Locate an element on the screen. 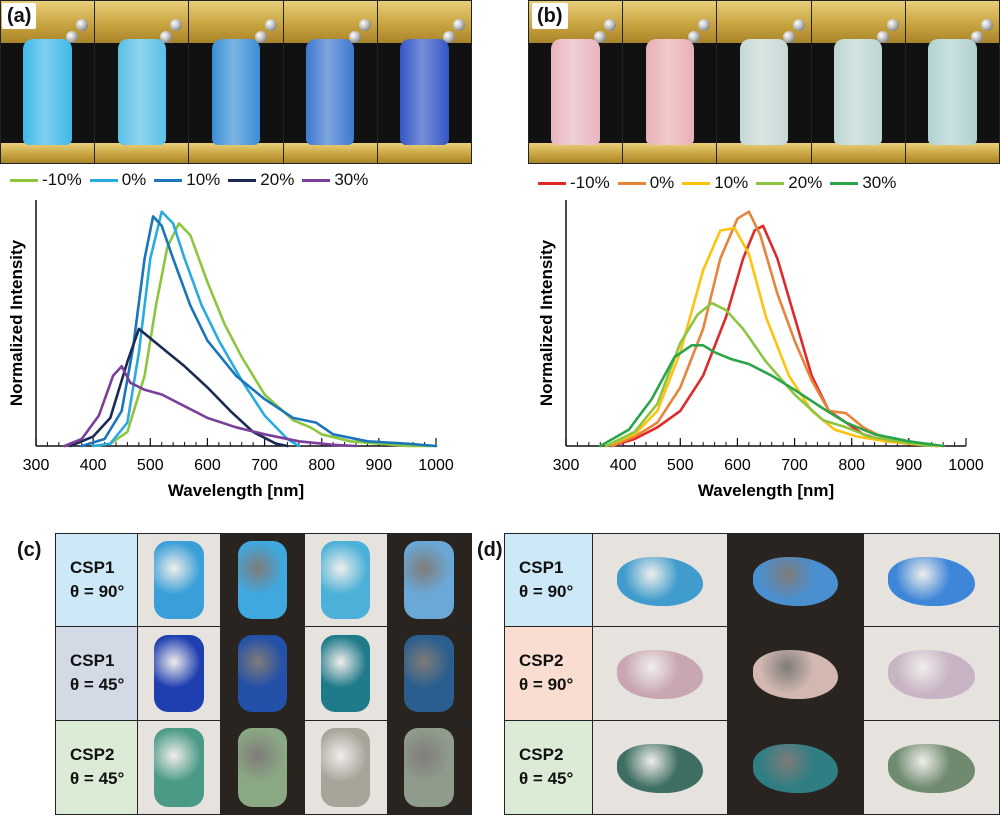 This screenshot has width=1000, height=818. legend-item: 10% is located at coordinates (187, 180).